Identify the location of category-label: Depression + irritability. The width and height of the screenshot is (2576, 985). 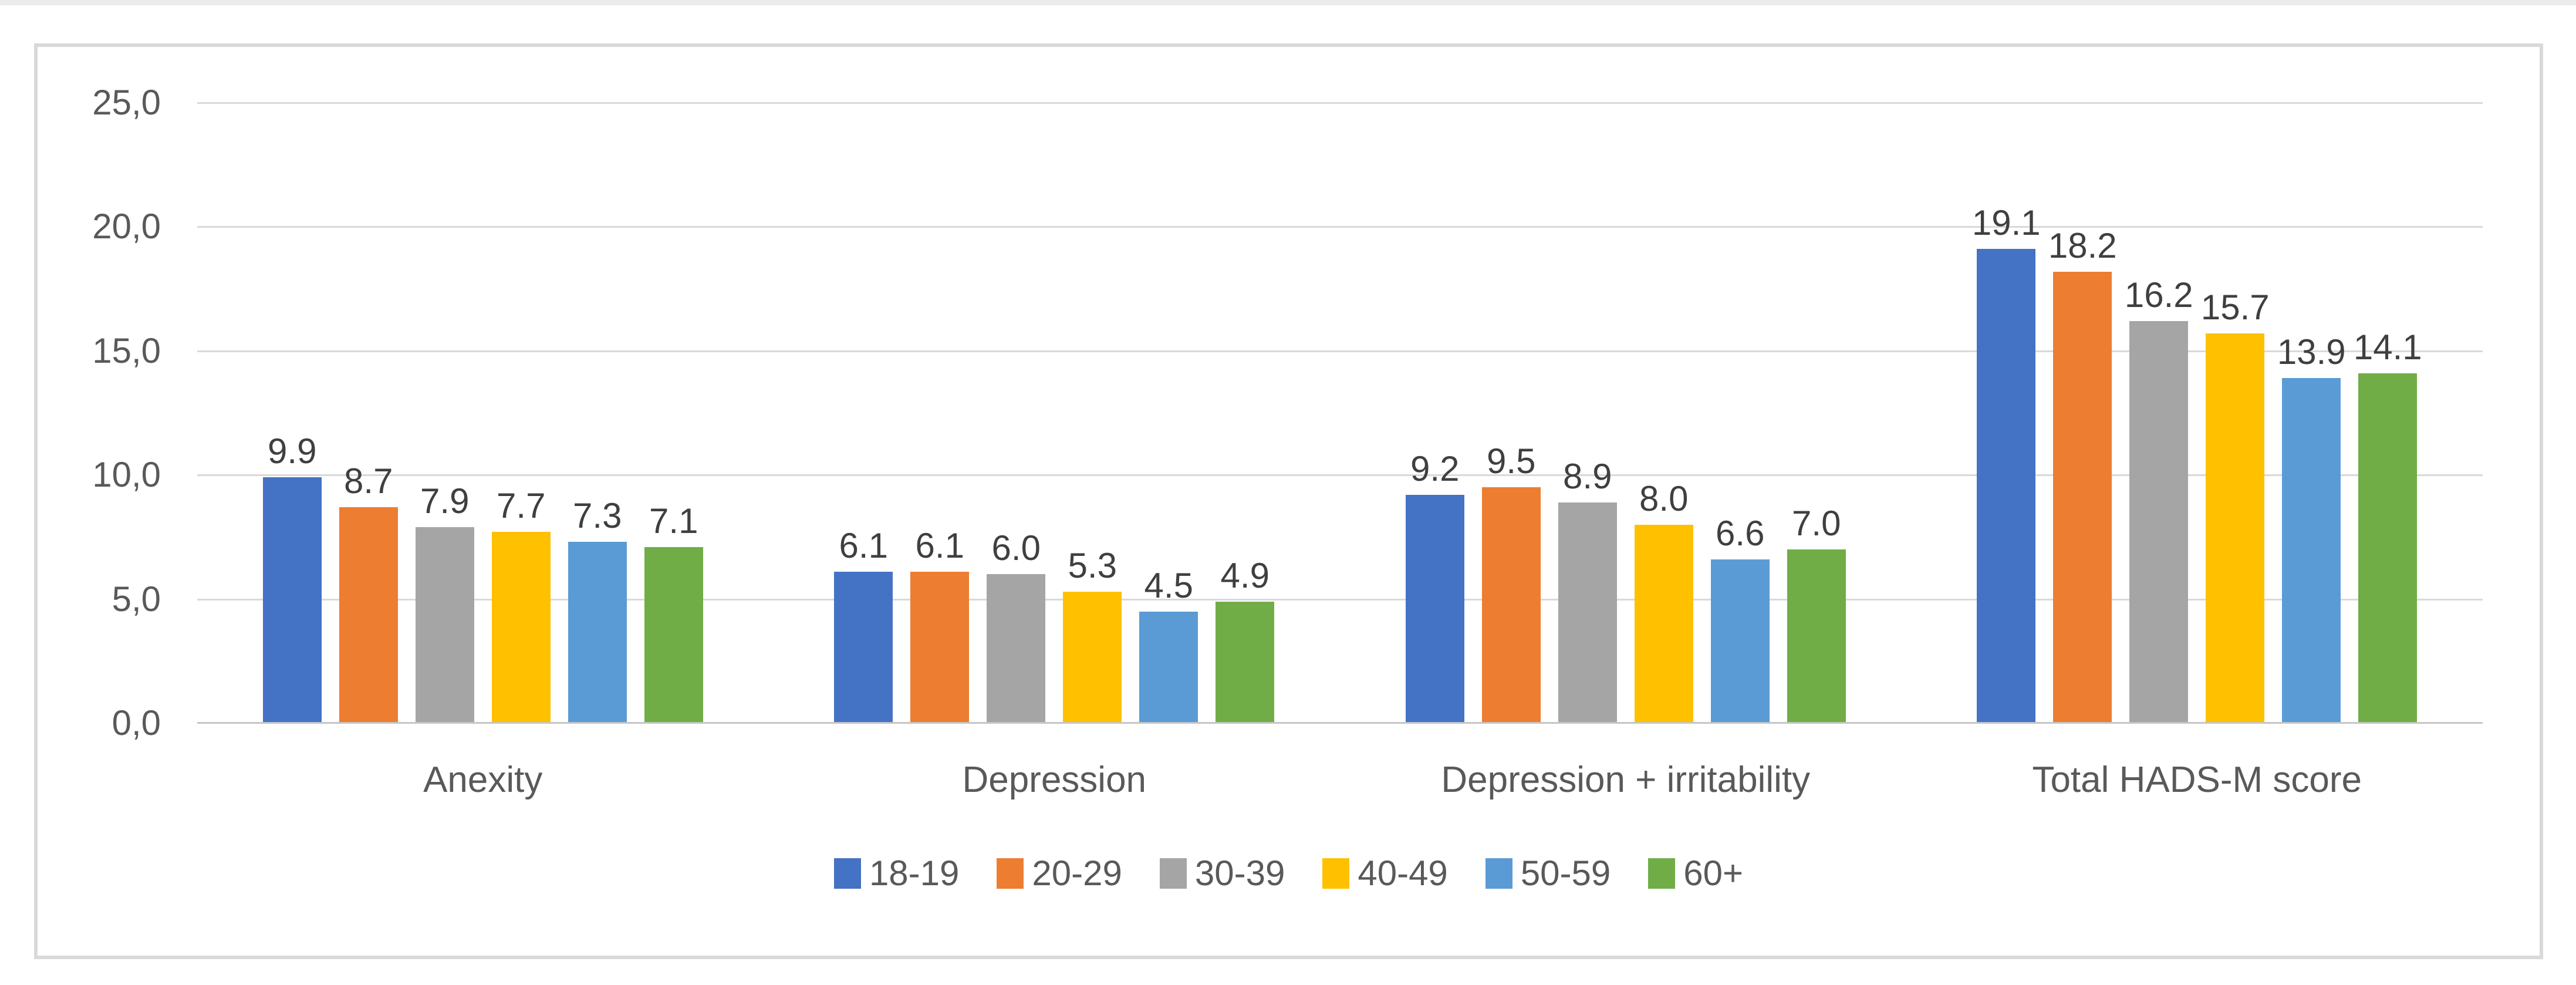
(1626, 780).